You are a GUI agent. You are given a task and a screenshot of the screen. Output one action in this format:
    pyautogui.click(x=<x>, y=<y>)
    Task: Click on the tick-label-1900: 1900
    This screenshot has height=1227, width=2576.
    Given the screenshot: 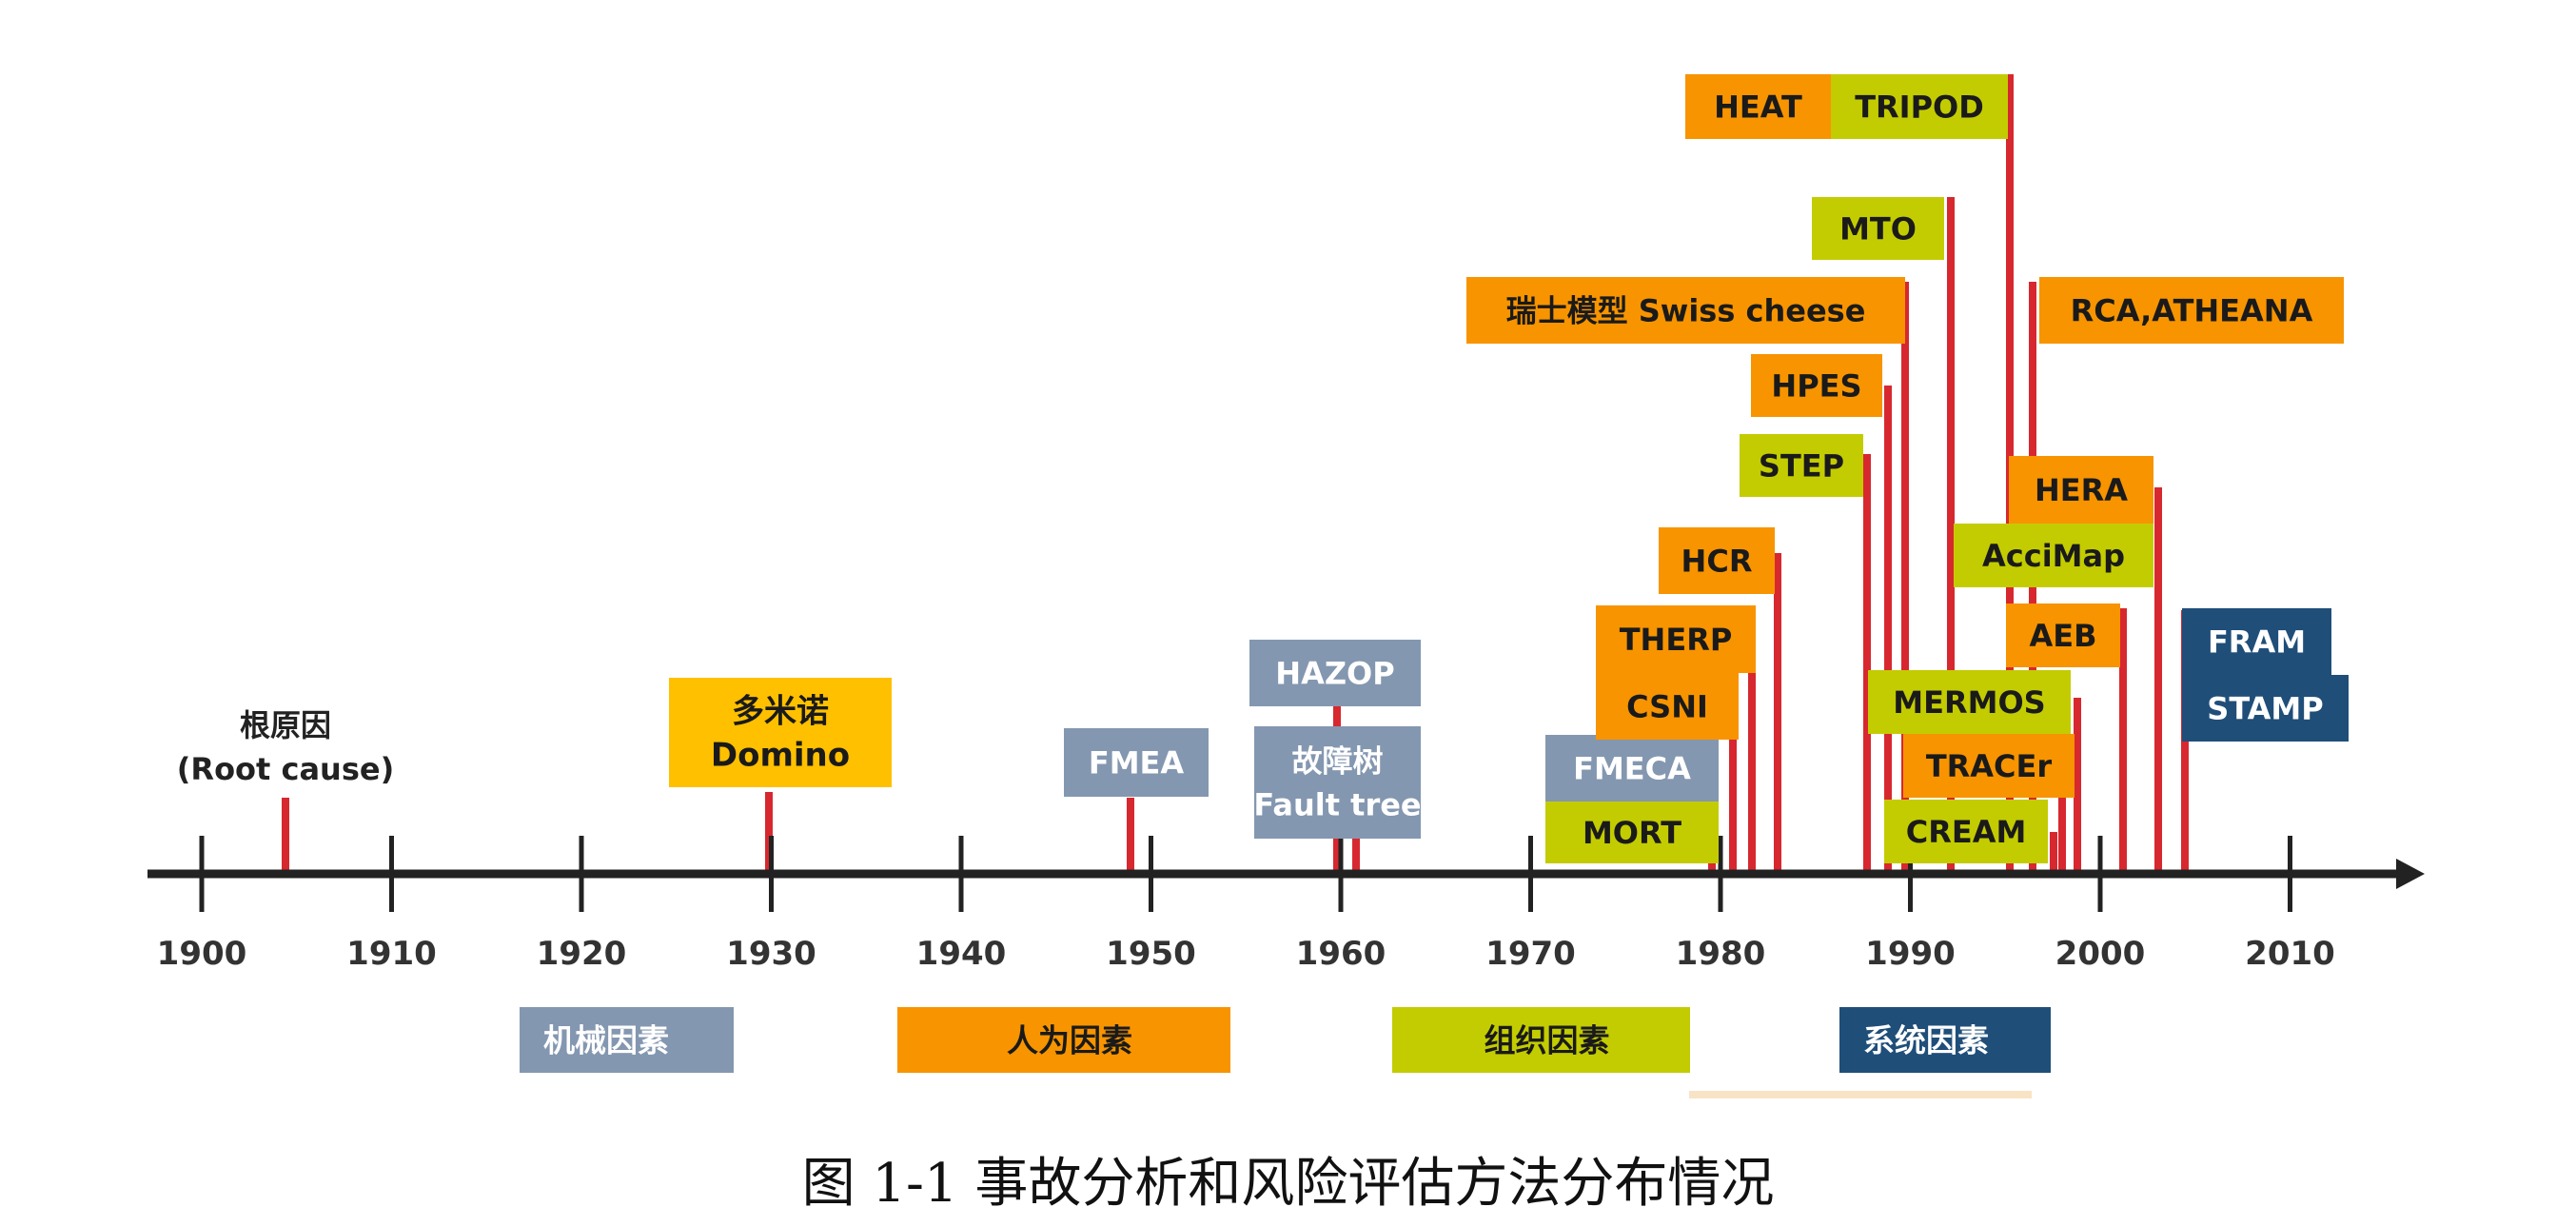 What is the action you would take?
    pyautogui.click(x=202, y=954)
    